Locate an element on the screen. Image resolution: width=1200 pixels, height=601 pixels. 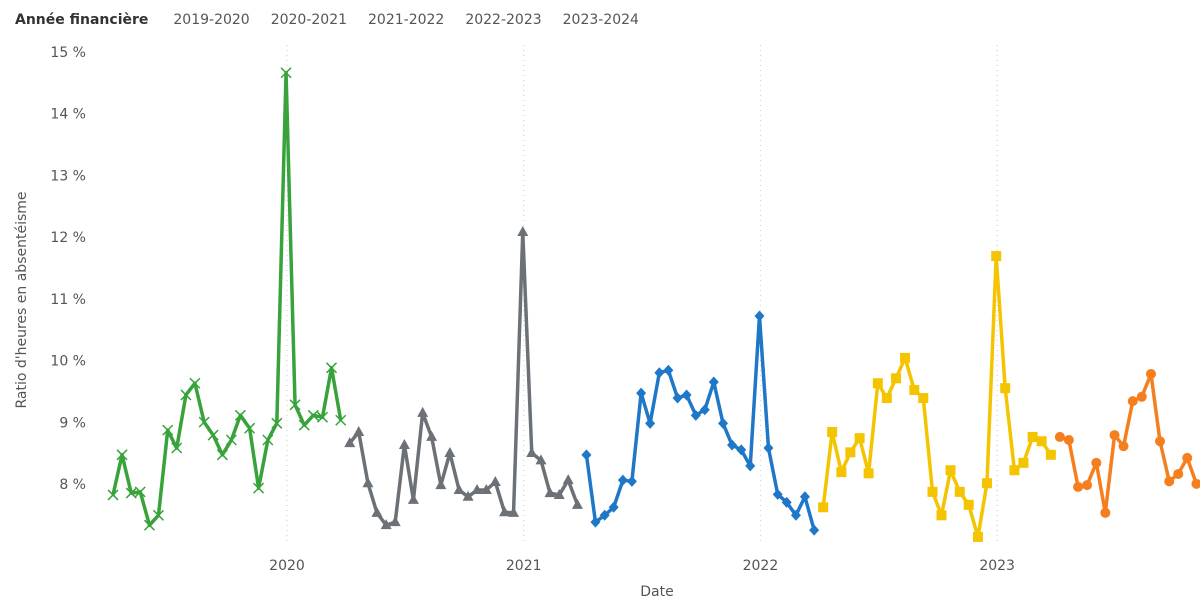
x-axis-title: Date is located at coordinates (656, 592).